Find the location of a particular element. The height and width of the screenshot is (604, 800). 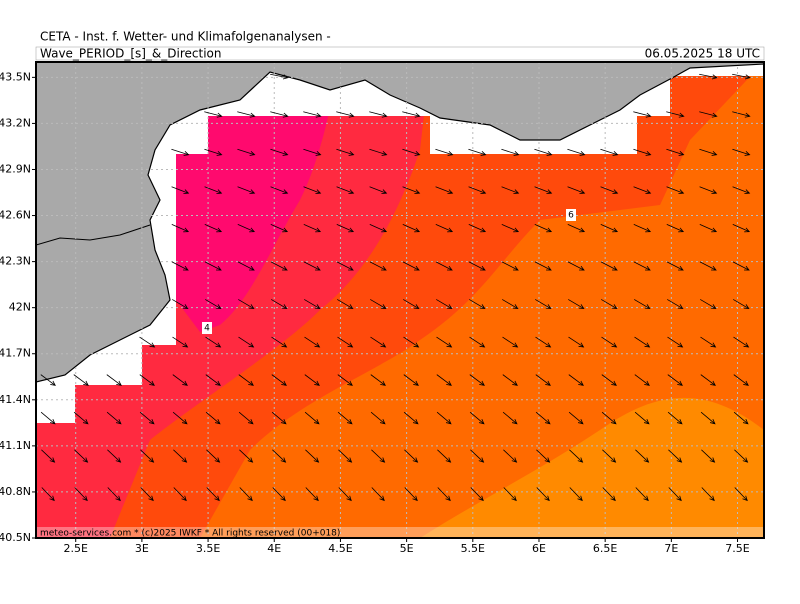

title-bar is located at coordinates (400, 53).